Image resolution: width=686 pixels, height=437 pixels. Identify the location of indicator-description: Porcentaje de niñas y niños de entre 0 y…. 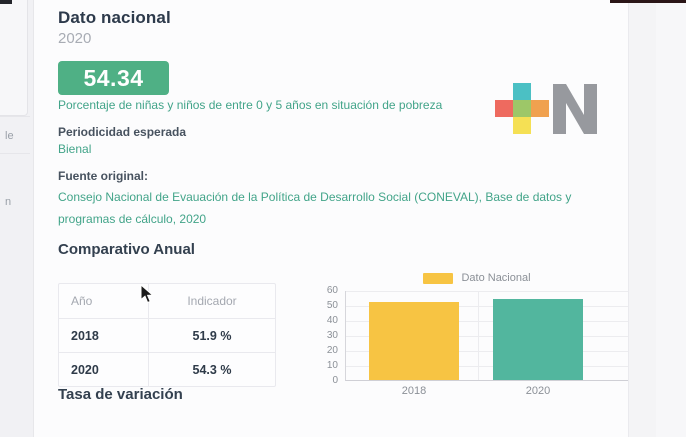
(250, 105).